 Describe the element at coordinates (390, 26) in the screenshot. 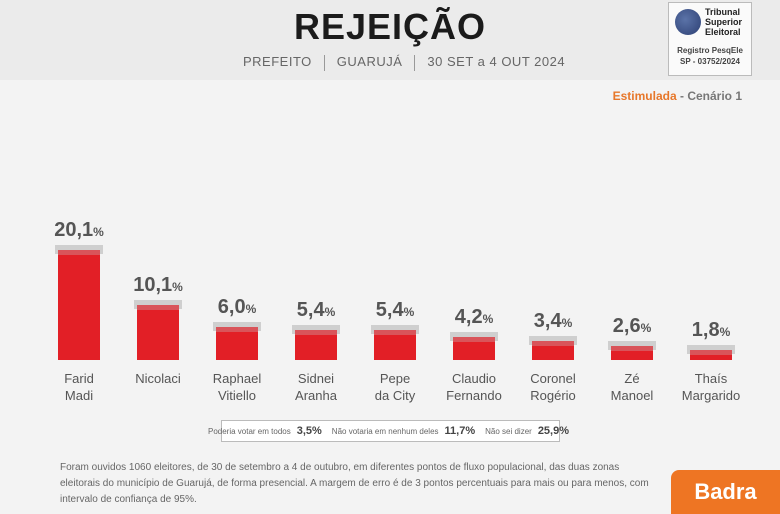

I see `page-title: REJEIÇÃO` at that location.